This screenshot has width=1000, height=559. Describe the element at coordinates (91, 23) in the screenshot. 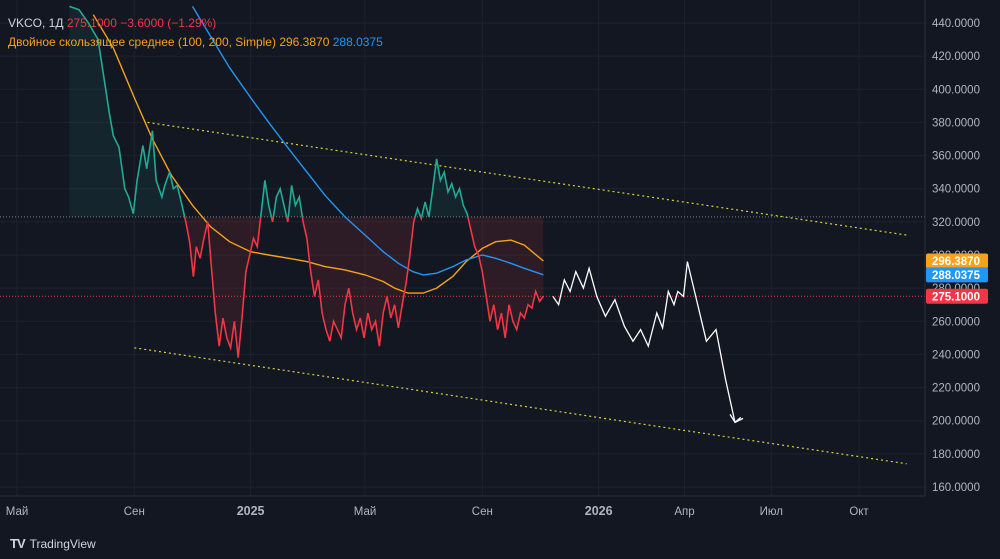

I see `legend-close: 275.1000` at that location.